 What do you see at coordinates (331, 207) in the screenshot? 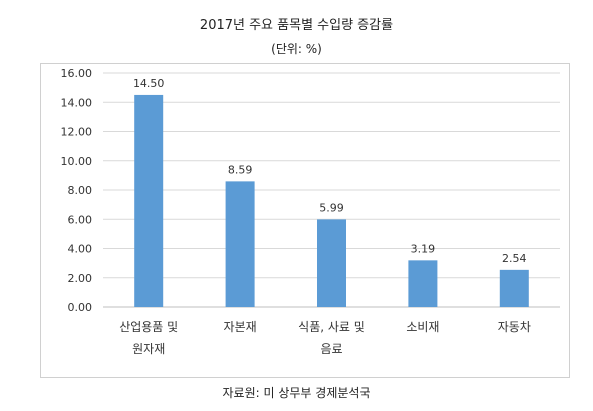
I see `data-label: 5.99` at bounding box center [331, 207].